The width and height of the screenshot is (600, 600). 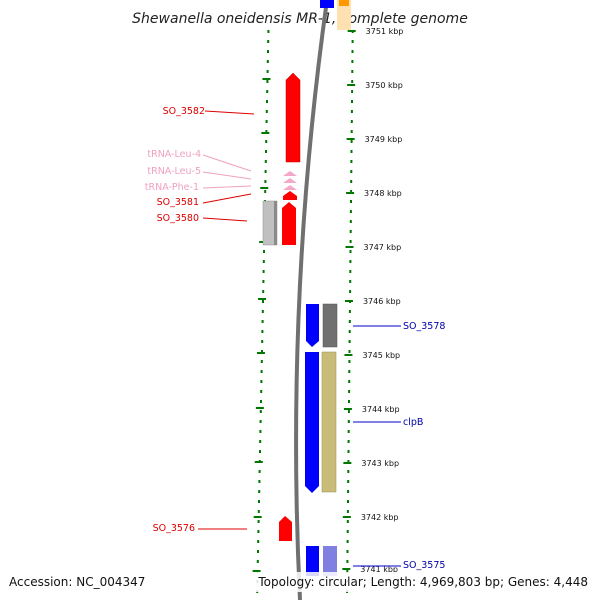 What do you see at coordinates (385, 31) in the screenshot?
I see `kbp-tick-label: 3751 kbp` at bounding box center [385, 31].